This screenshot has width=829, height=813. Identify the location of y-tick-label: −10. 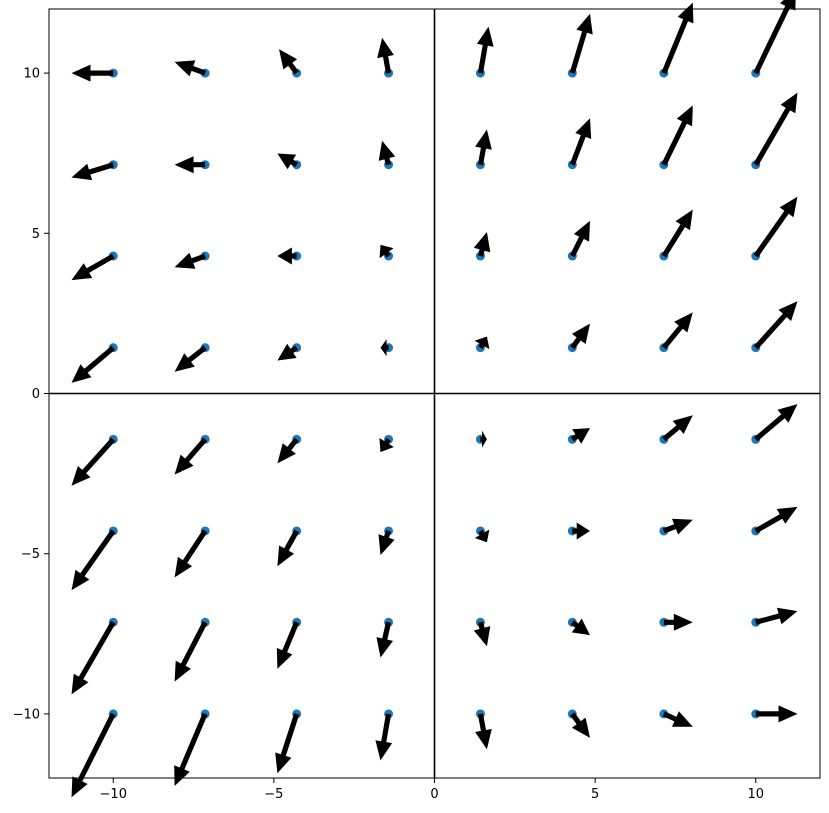
(26, 714).